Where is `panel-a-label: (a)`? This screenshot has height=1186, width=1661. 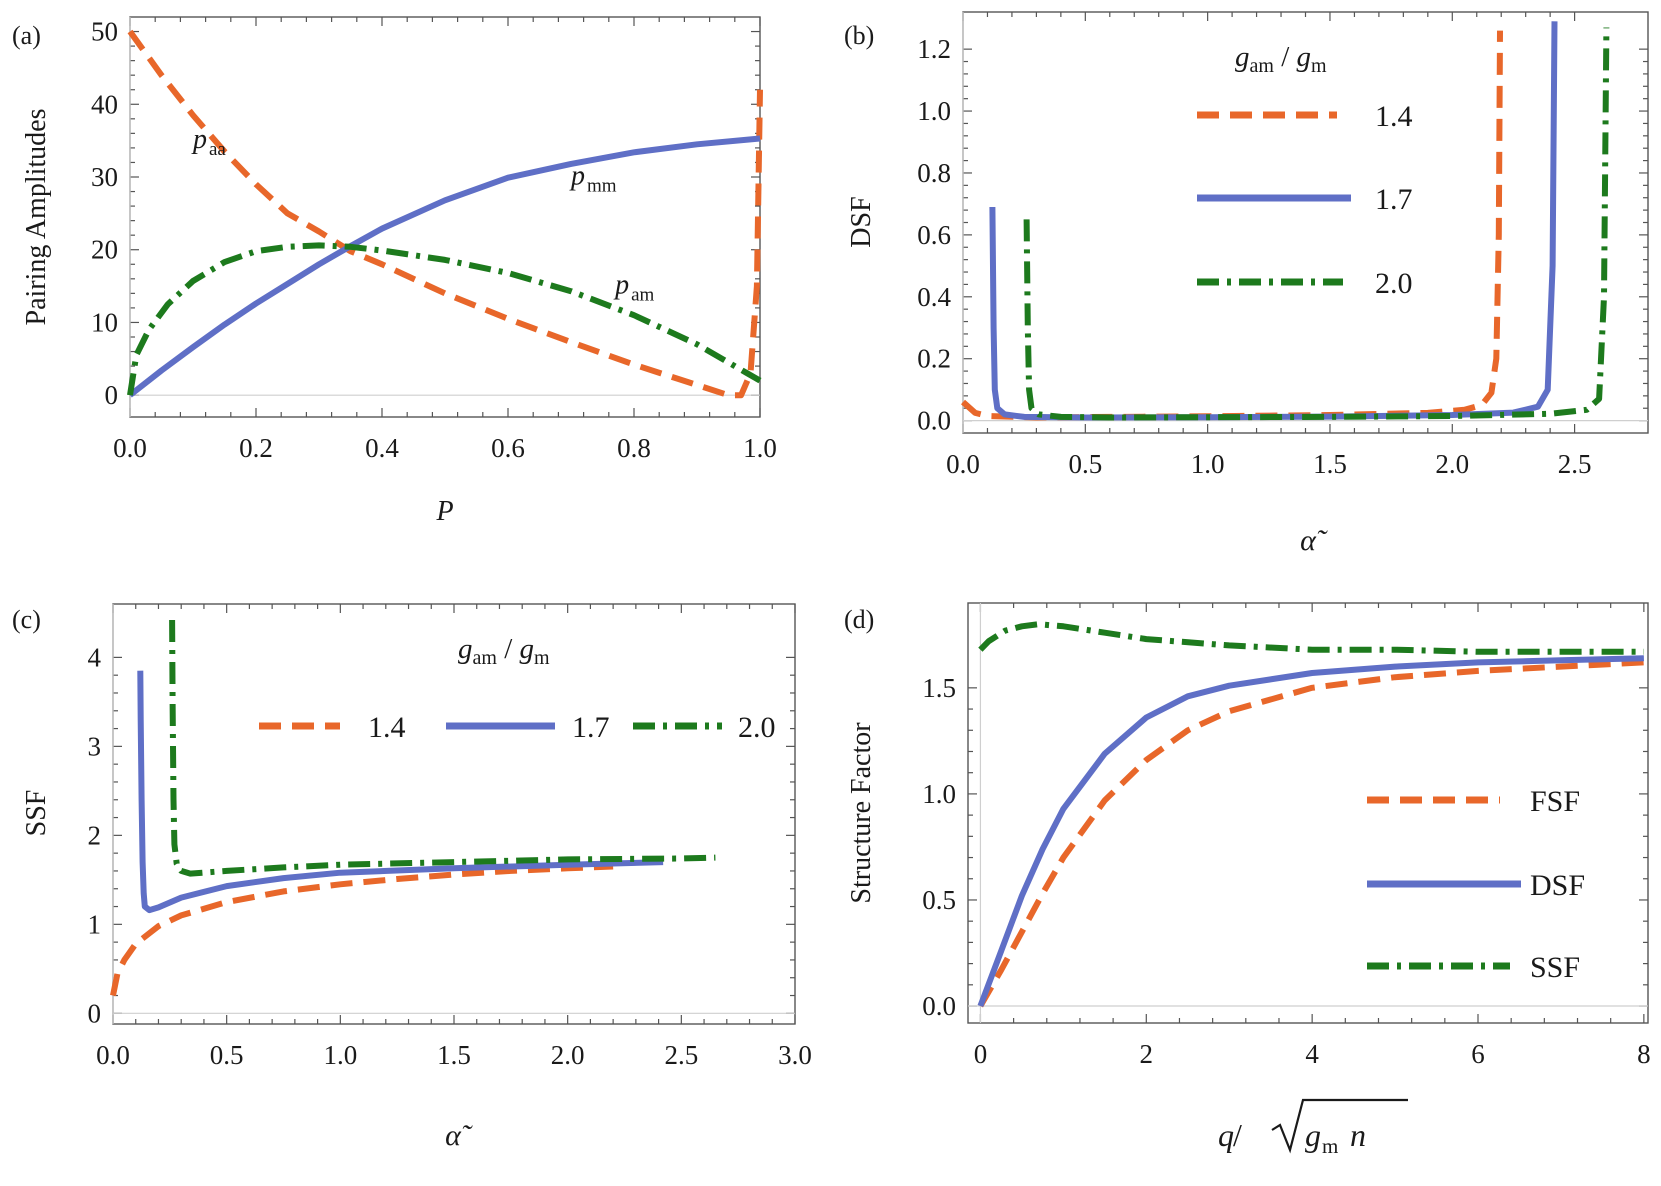
panel-a-label: (a) is located at coordinates (26, 35).